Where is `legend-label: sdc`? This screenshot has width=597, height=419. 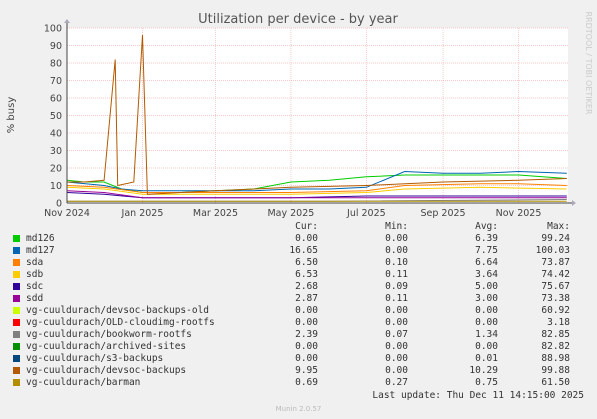 legend-label: sdc is located at coordinates (35, 286).